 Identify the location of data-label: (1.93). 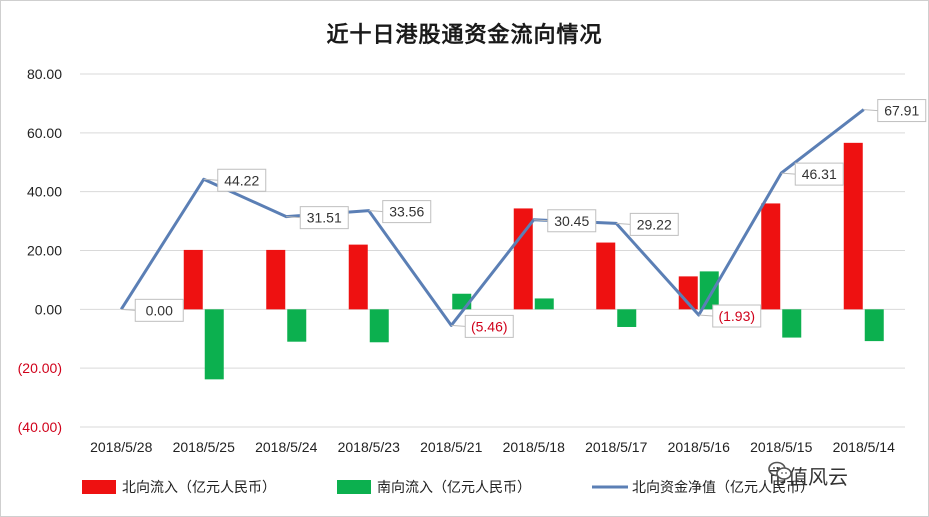
(736, 316).